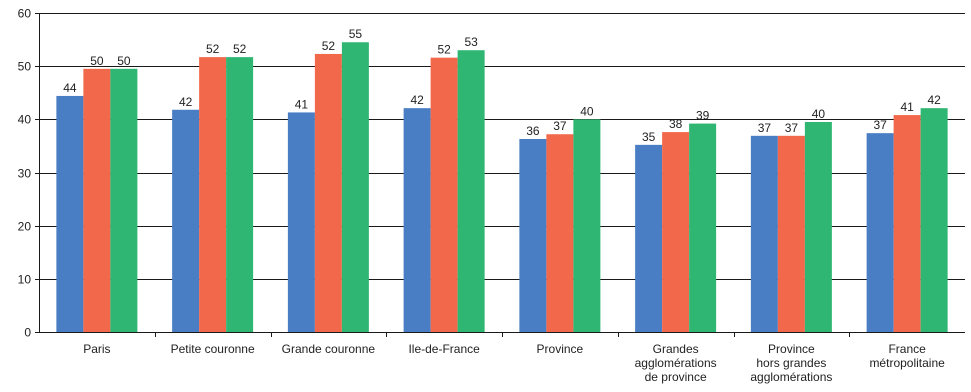  I want to click on bar-s2-c4, so click(444, 194).